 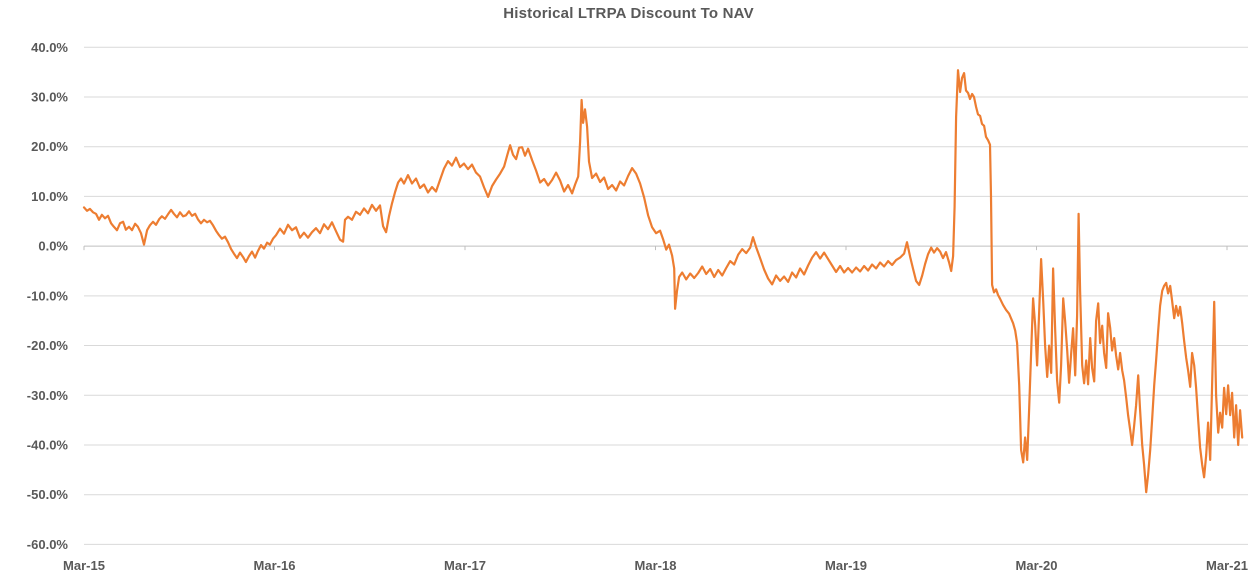 I want to click on y-tick-label: 20.0%, so click(x=49, y=146).